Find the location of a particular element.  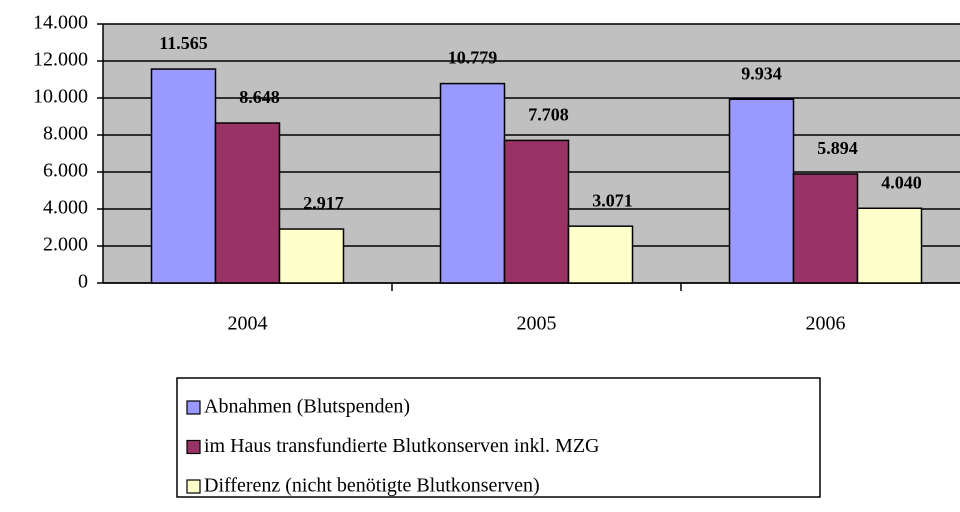

x-tick-label: 2005 is located at coordinates (537, 324).